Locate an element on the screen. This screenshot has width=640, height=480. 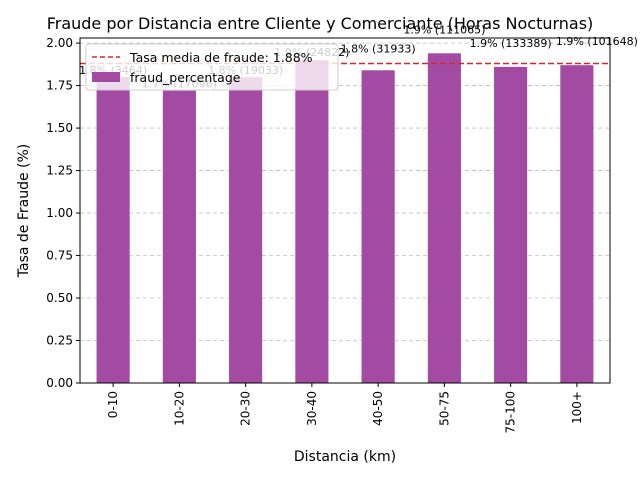
x-tick-label: 75-100 is located at coordinates (511, 412).